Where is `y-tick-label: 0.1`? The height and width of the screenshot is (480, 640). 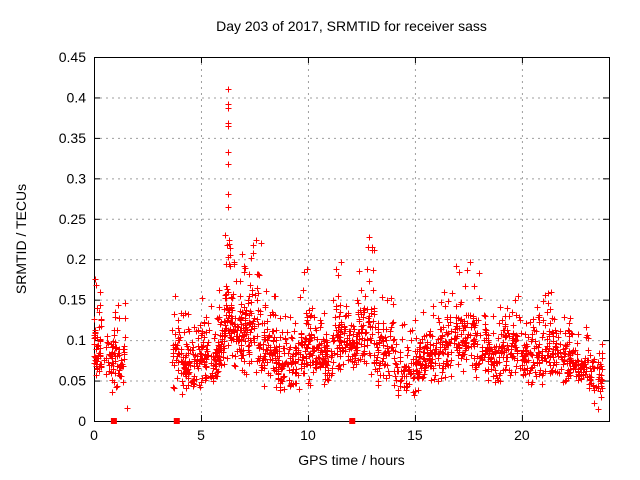 y-tick-label: 0.1 is located at coordinates (77, 340).